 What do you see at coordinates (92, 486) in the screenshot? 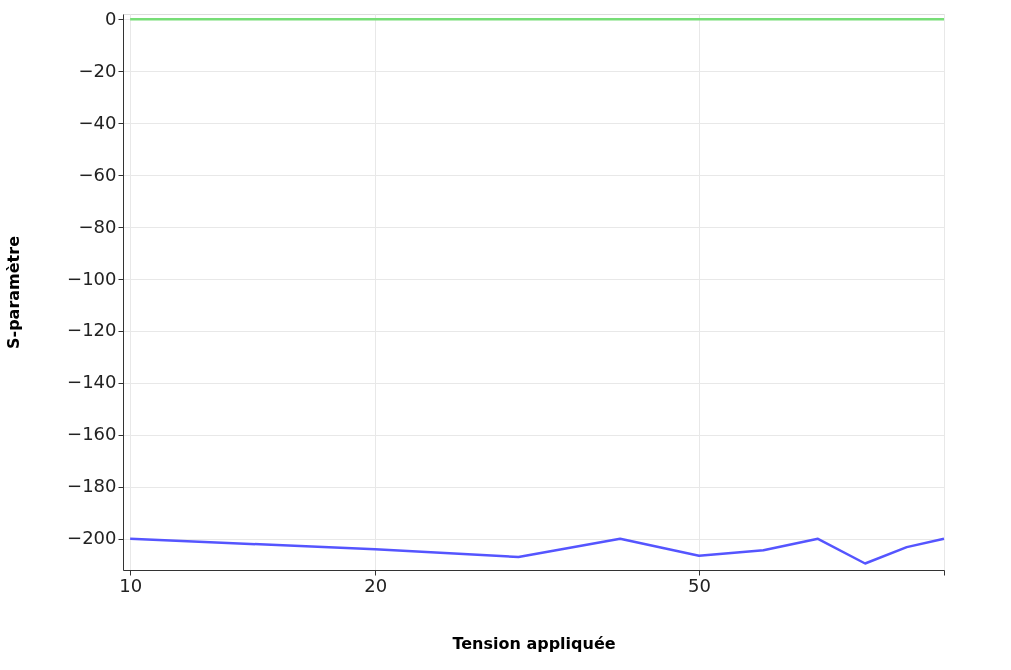
I see `y-tick-label: −180` at bounding box center [92, 486].